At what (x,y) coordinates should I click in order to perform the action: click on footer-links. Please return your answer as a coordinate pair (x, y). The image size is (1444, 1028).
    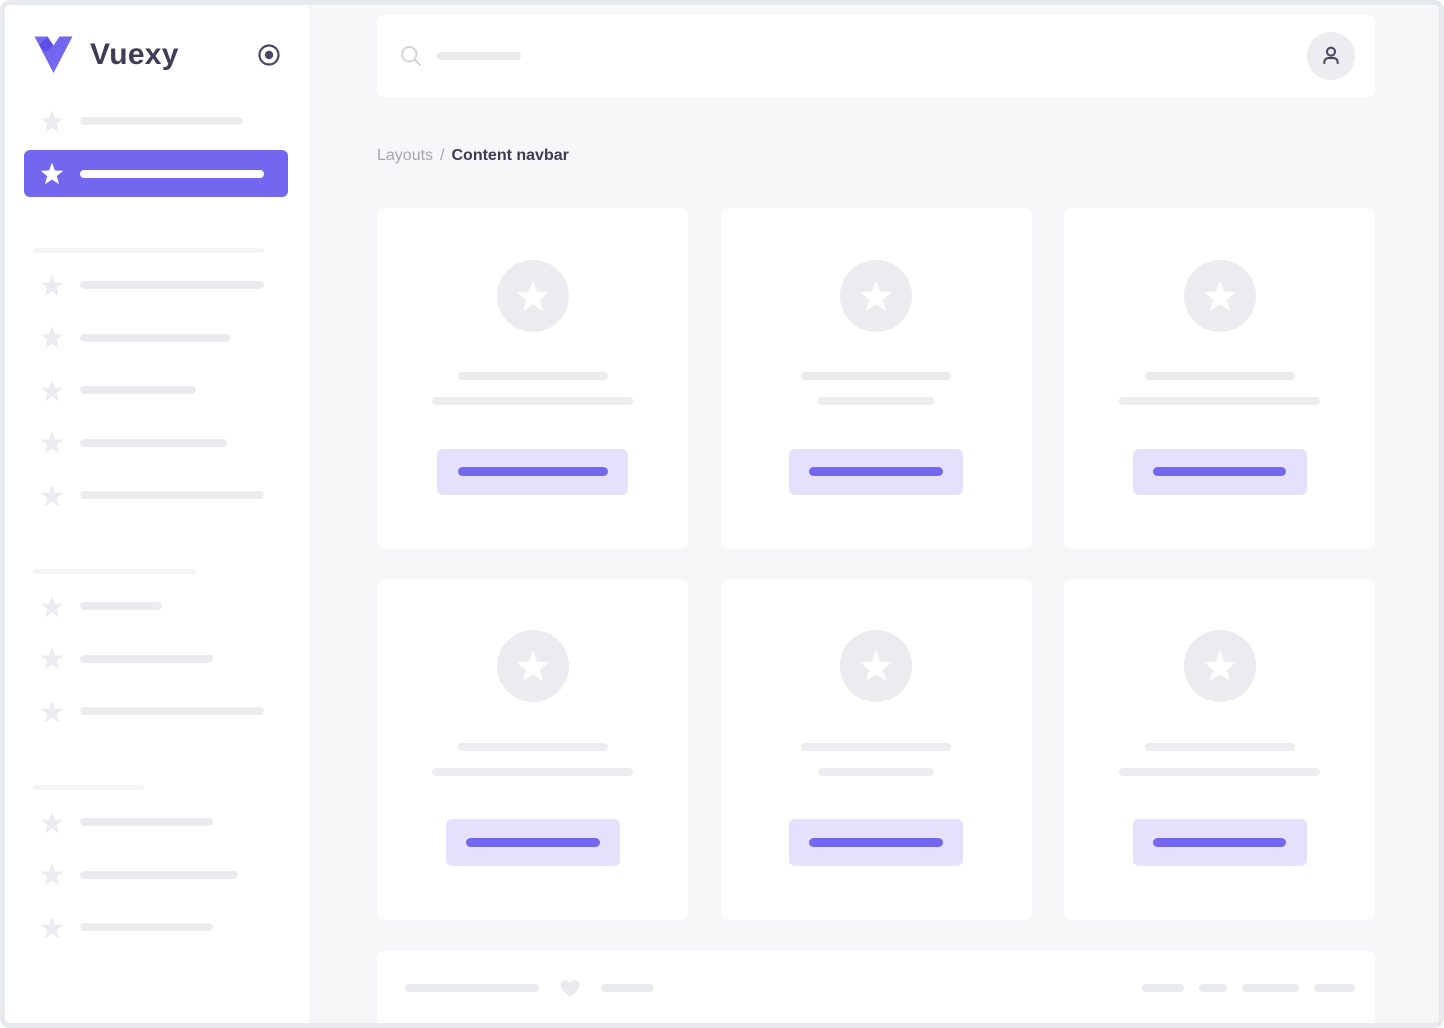
    Looking at the image, I should click on (1248, 987).